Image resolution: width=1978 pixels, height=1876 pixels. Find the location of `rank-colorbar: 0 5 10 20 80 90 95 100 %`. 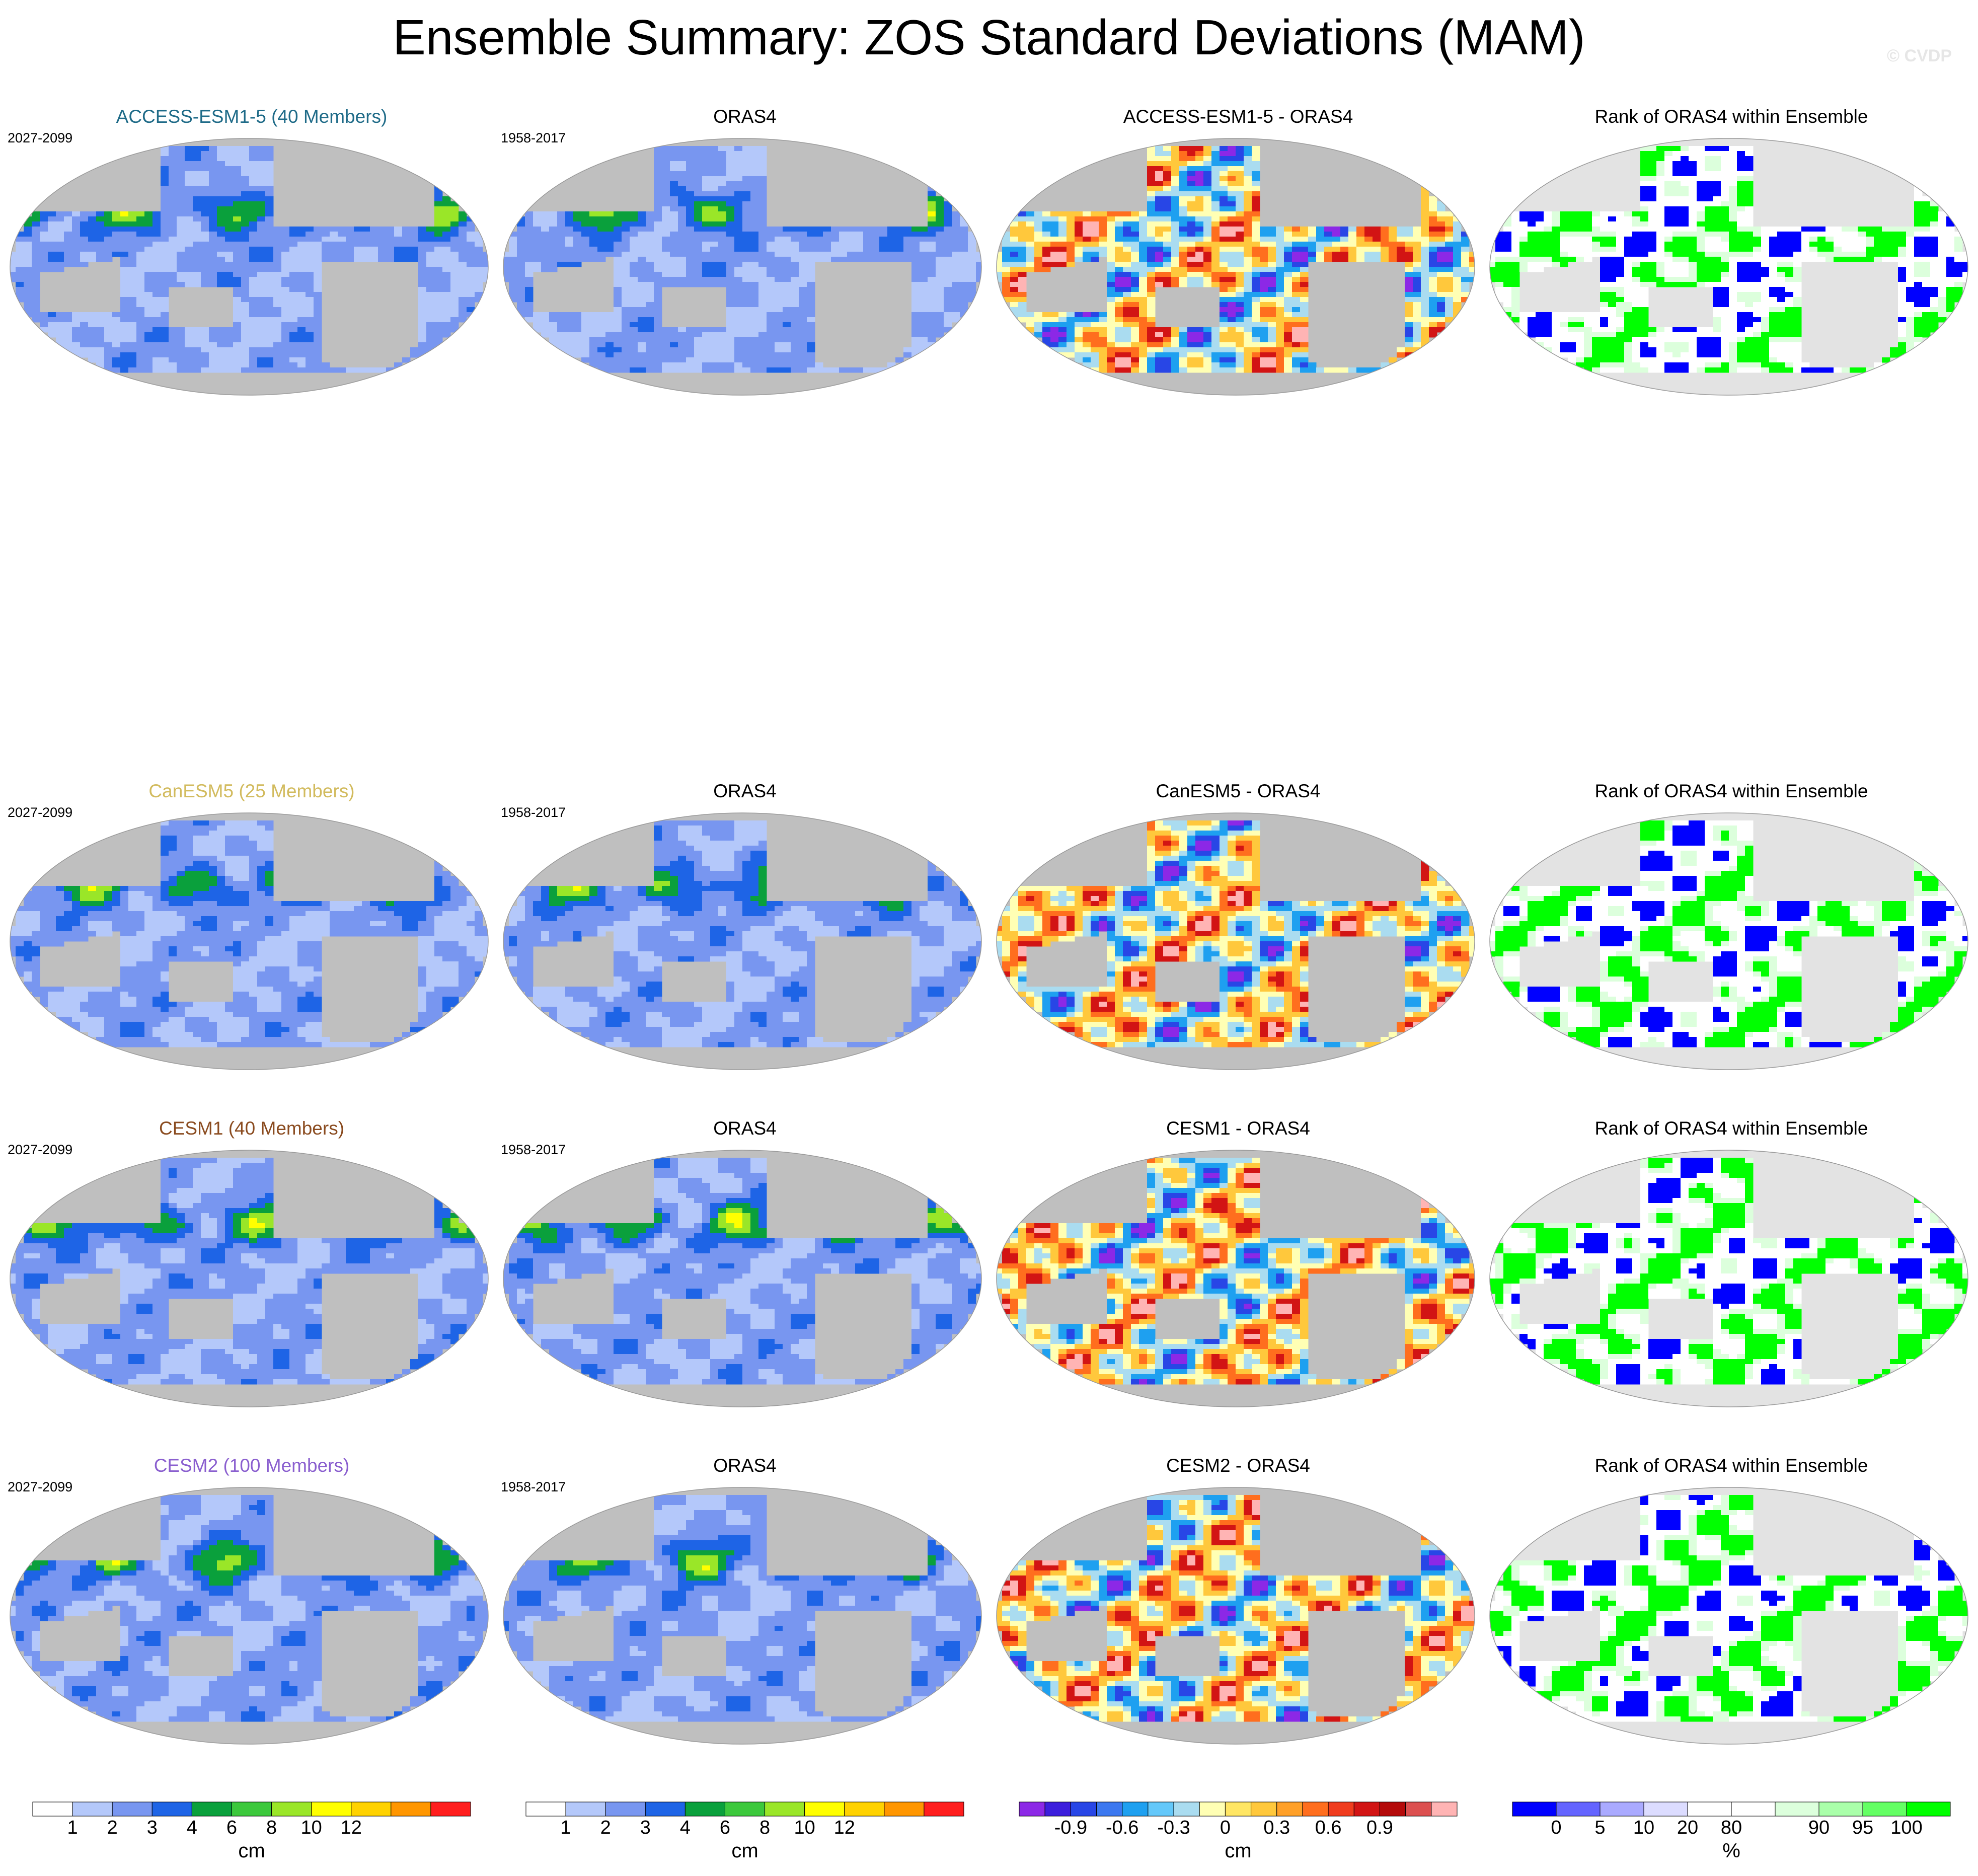

rank-colorbar: 0 5 10 20 80 90 95 100 % is located at coordinates (1731, 1834).